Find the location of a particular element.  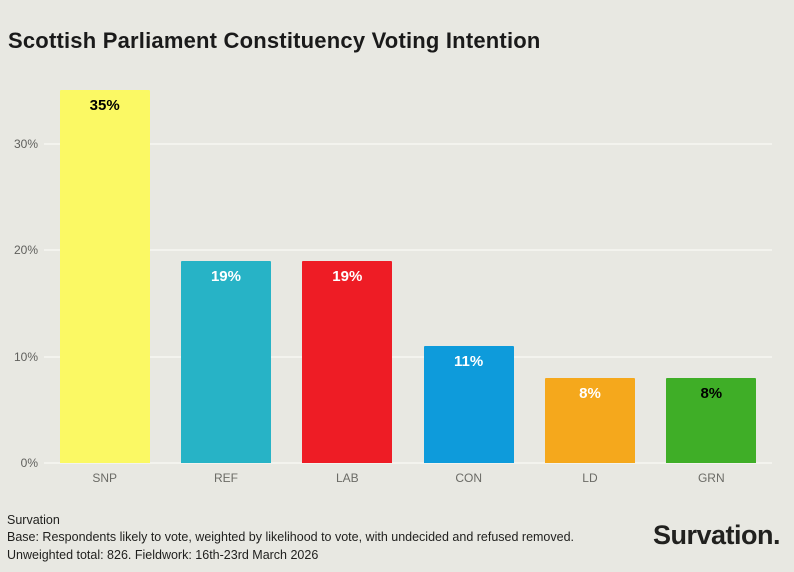

value-label-ld: 8% is located at coordinates (590, 393).